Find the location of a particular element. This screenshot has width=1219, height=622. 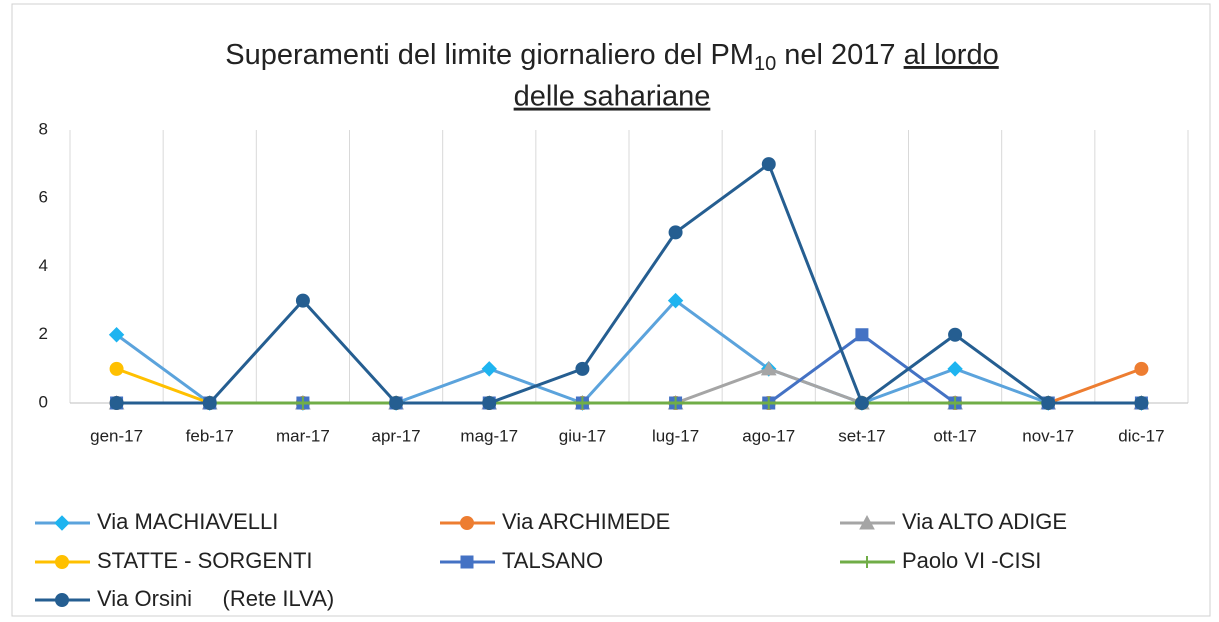

title-subscript: 10 is located at coordinates (765, 64).